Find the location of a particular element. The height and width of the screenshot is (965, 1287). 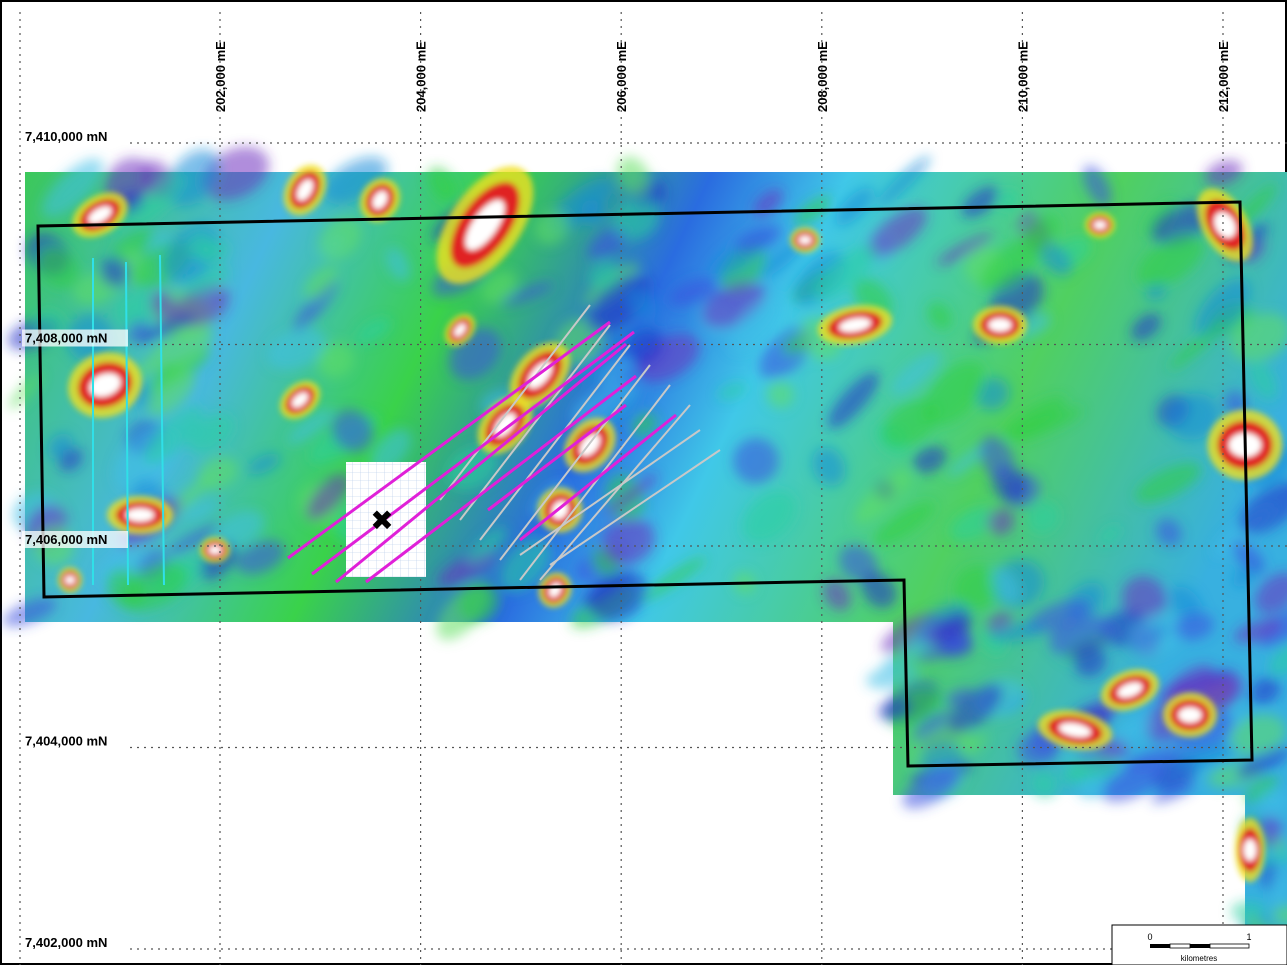

scale-bar-unit-label: kilometres is located at coordinates (1199, 958).